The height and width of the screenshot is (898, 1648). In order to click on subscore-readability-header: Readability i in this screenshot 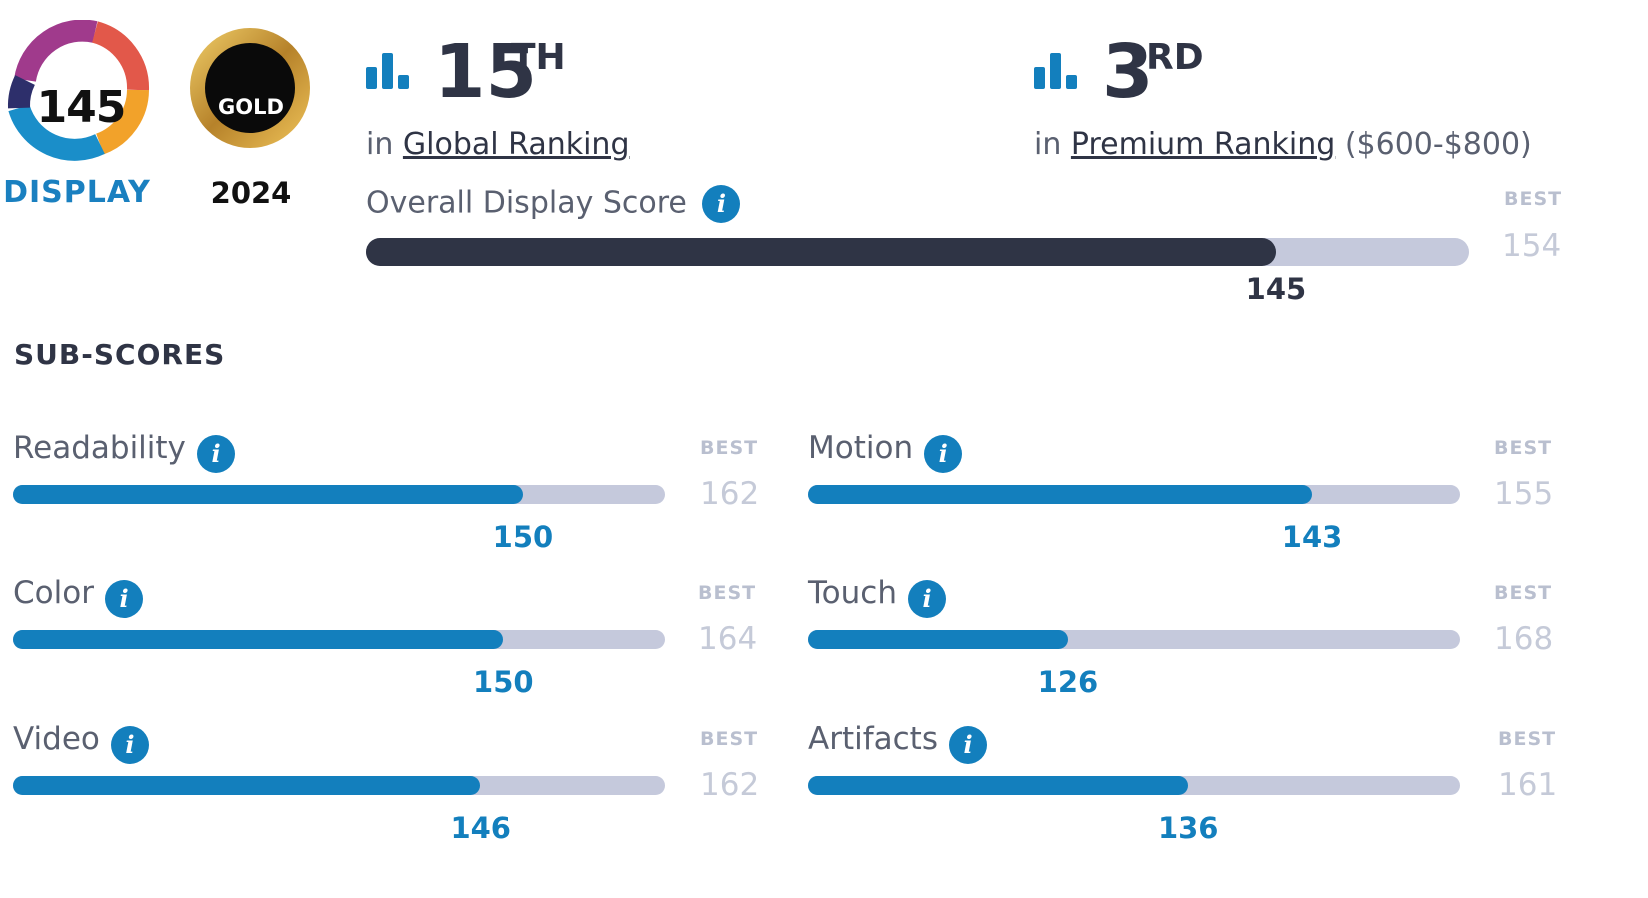, I will do `click(124, 451)`.